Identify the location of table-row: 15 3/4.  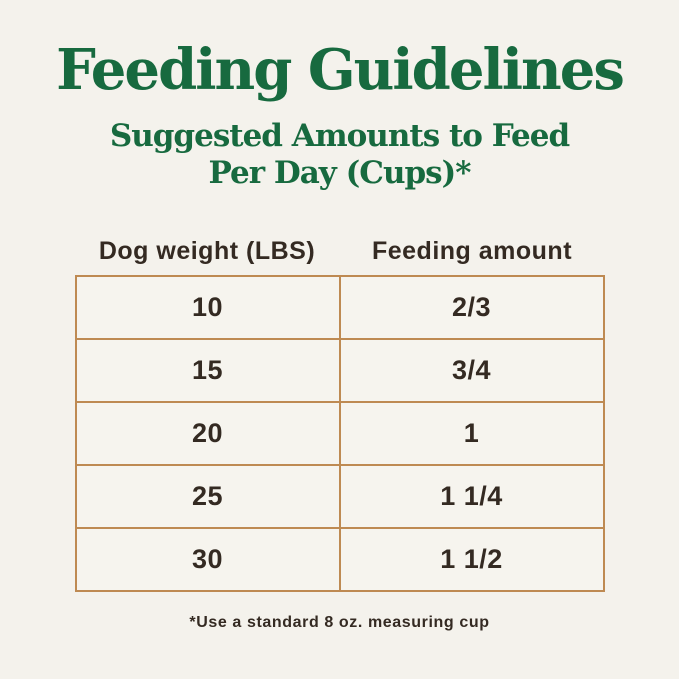
(339, 370).